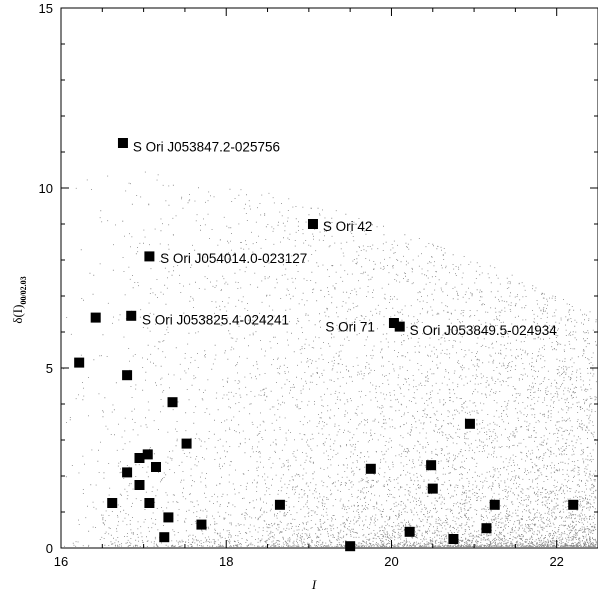 This screenshot has height=593, width=598. Describe the element at coordinates (391, 561) in the screenshot. I see `x-tick-label: 20` at that location.